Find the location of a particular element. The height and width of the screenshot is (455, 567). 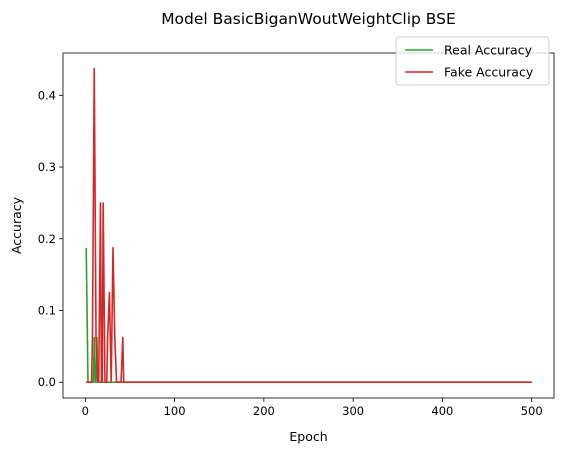

x-tick-label: 500 is located at coordinates (532, 411).